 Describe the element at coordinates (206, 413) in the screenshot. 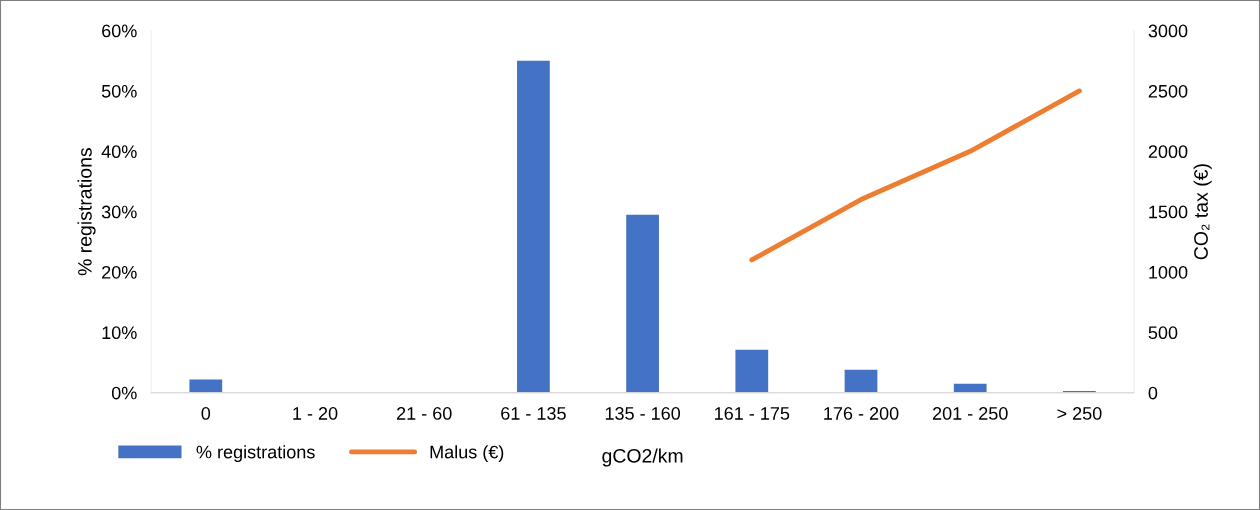

I see `x-tick-label: 0` at that location.